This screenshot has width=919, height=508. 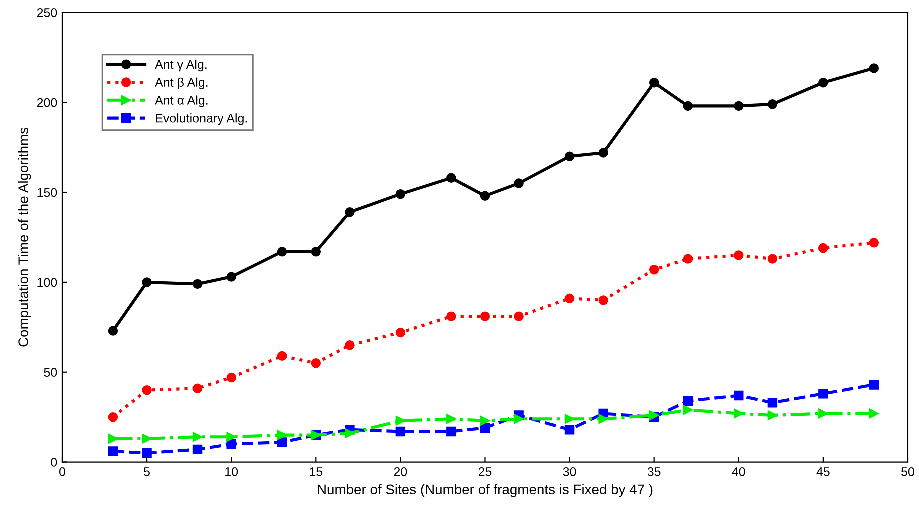 What do you see at coordinates (47, 103) in the screenshot?
I see `y-tick-label: 200` at bounding box center [47, 103].